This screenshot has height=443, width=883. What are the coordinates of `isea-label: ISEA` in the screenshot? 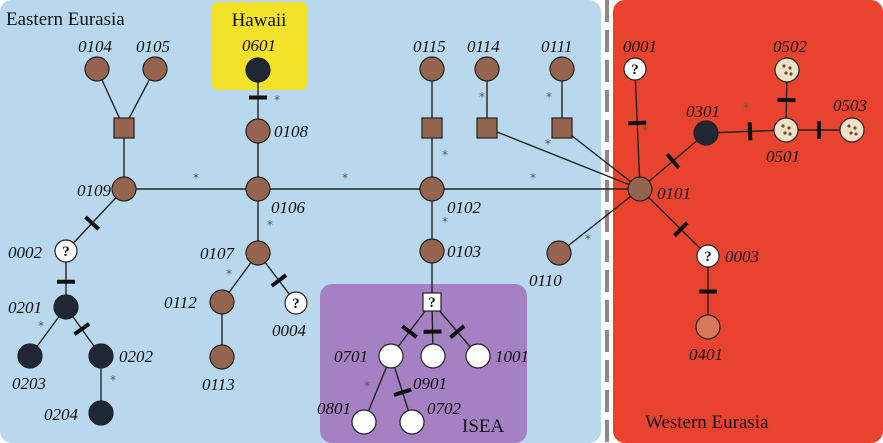 It's located at (483, 426).